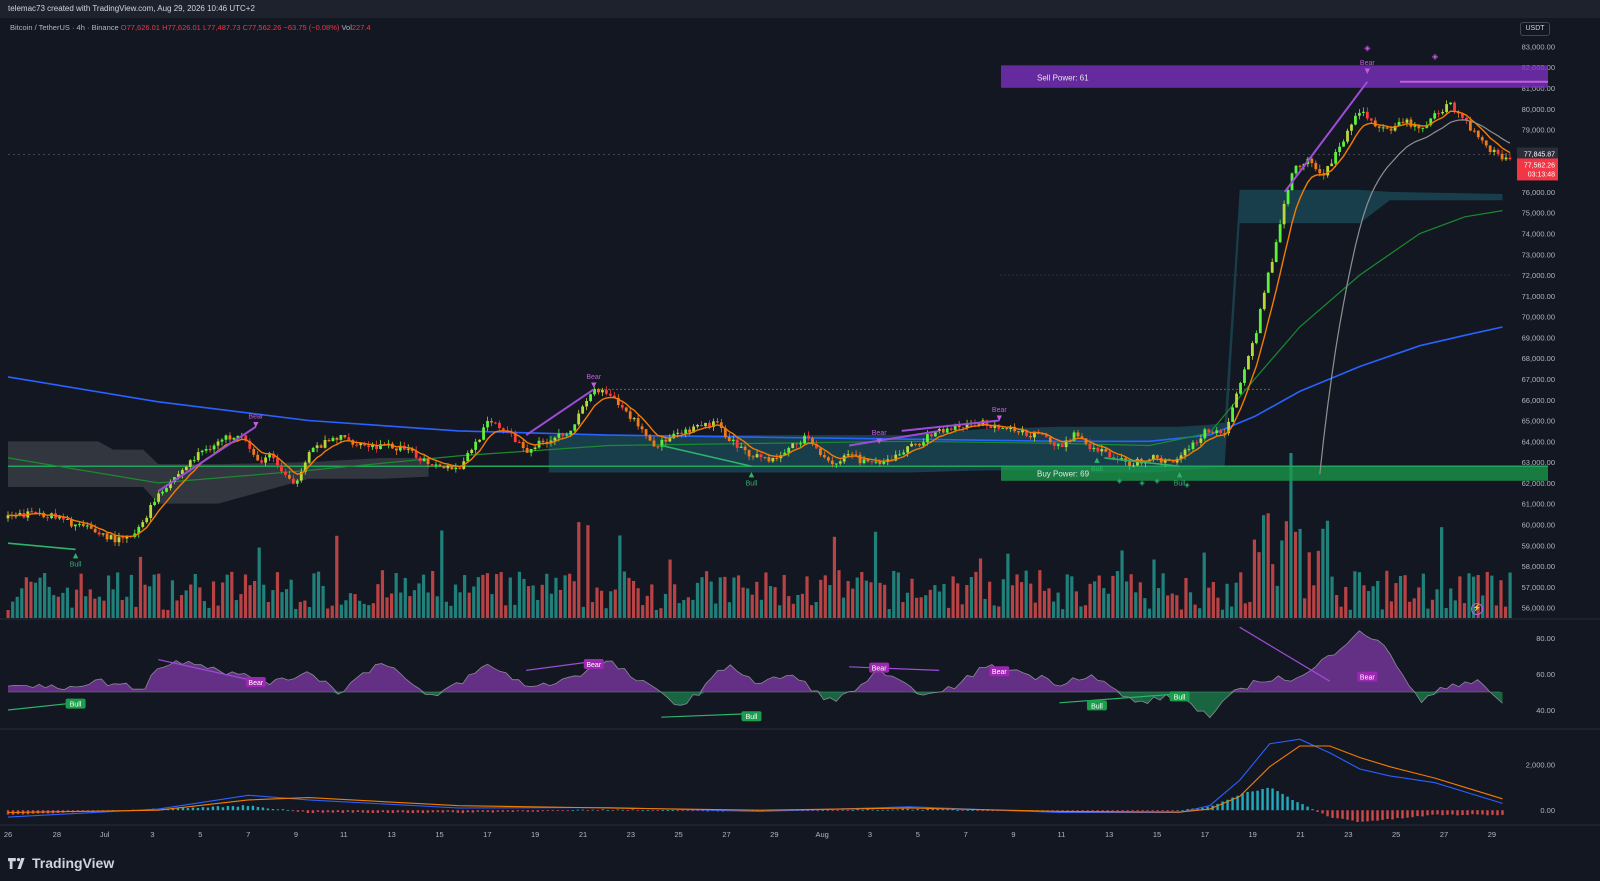  Describe the element at coordinates (950, 425) in the screenshot. I see `bear-divergence-line` at that location.